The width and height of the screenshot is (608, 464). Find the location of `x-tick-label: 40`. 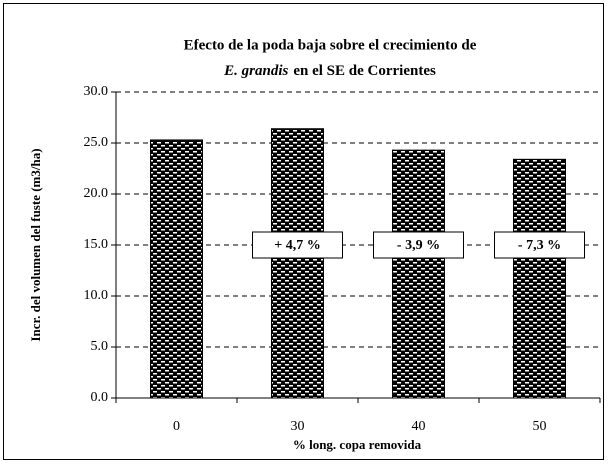

x-tick-label: 40 is located at coordinates (419, 426).